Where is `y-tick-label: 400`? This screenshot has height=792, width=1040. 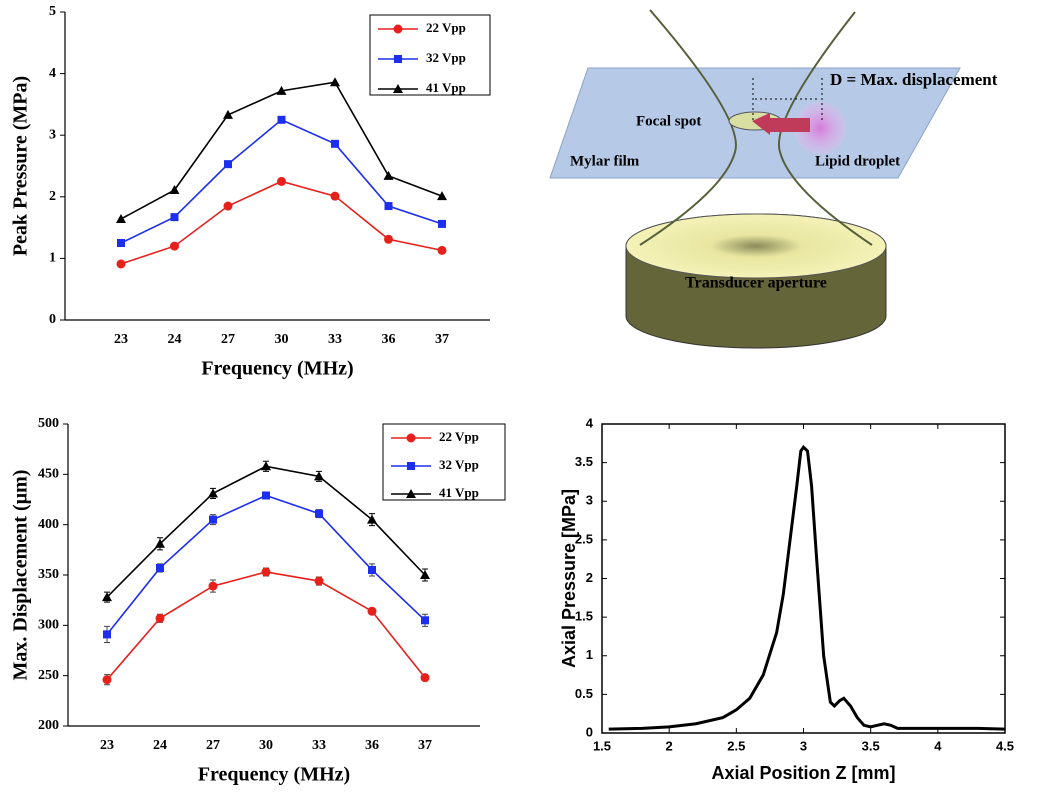 y-tick-label: 400 is located at coordinates (48, 524).